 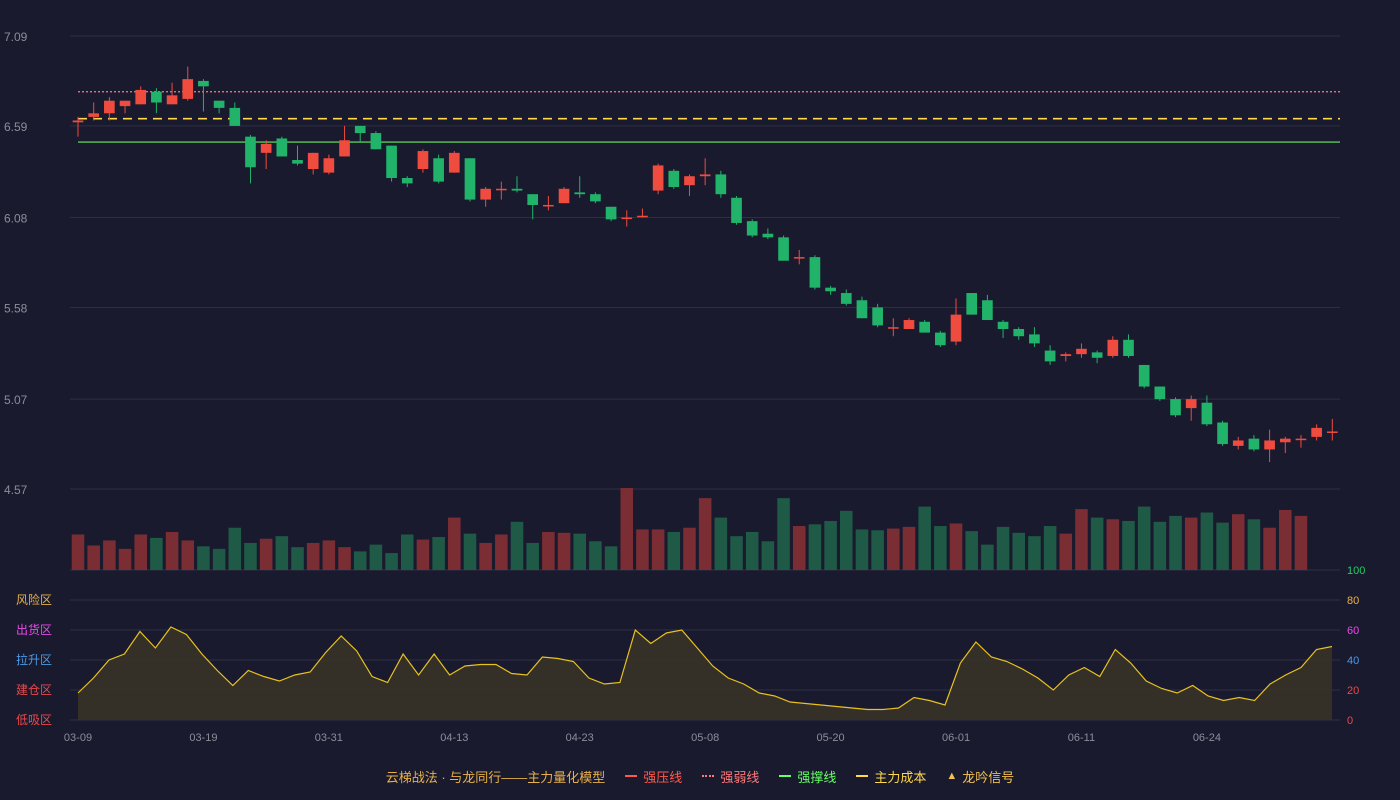 I want to click on indicator-zone-label: 低吸区, so click(x=34, y=720).